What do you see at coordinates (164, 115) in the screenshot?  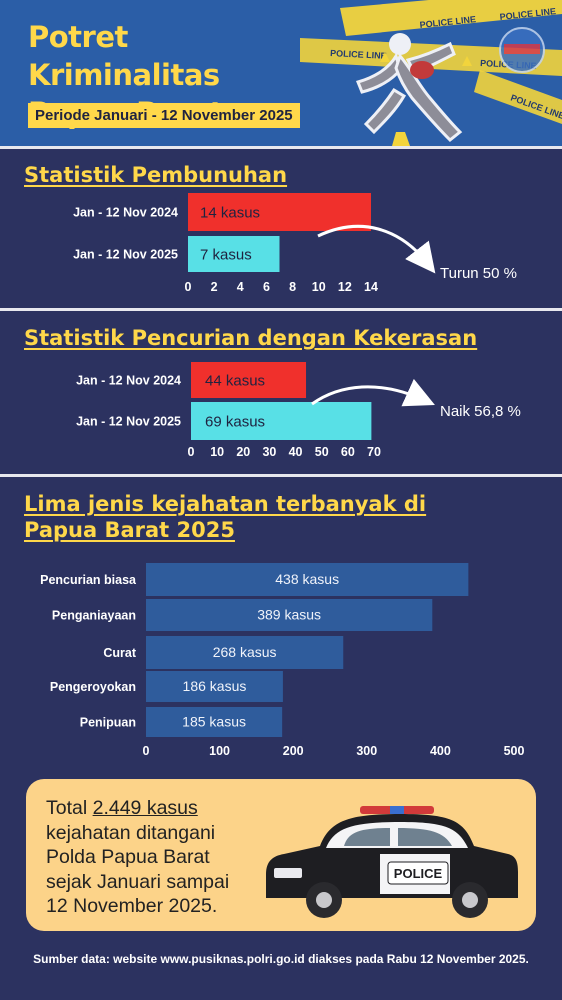 I see `period-badge: Periode Januari - 12 November 2025` at bounding box center [164, 115].